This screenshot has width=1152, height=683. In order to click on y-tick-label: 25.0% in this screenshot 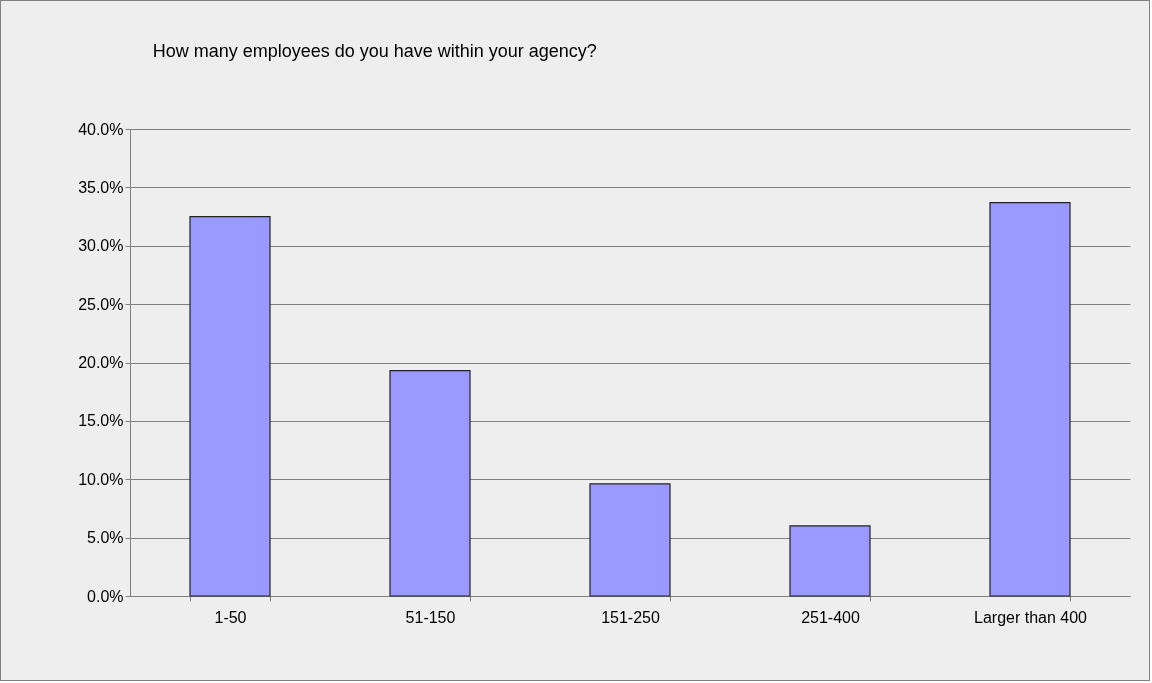, I will do `click(101, 304)`.